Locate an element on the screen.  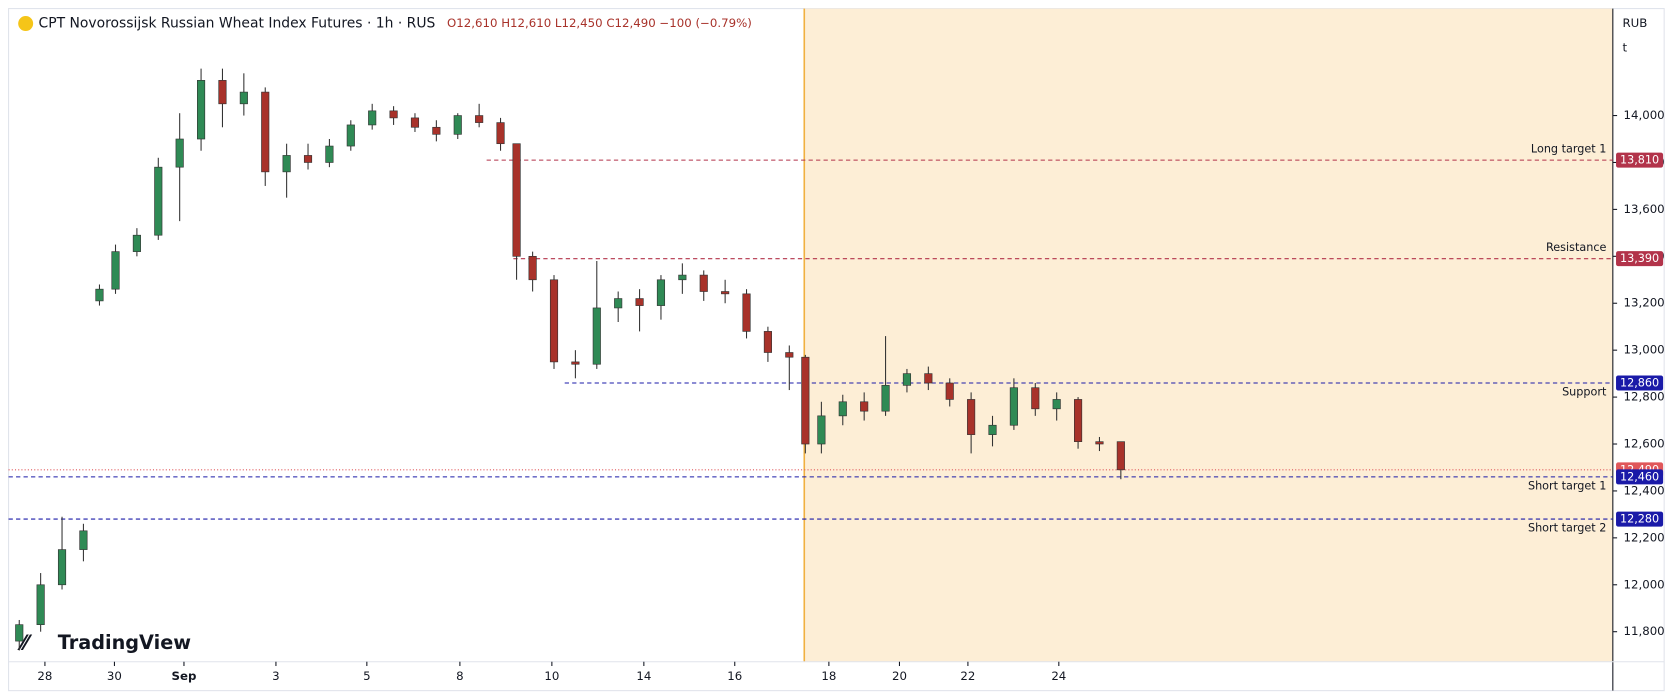
x-tick-label: 8 is located at coordinates (459, 676).